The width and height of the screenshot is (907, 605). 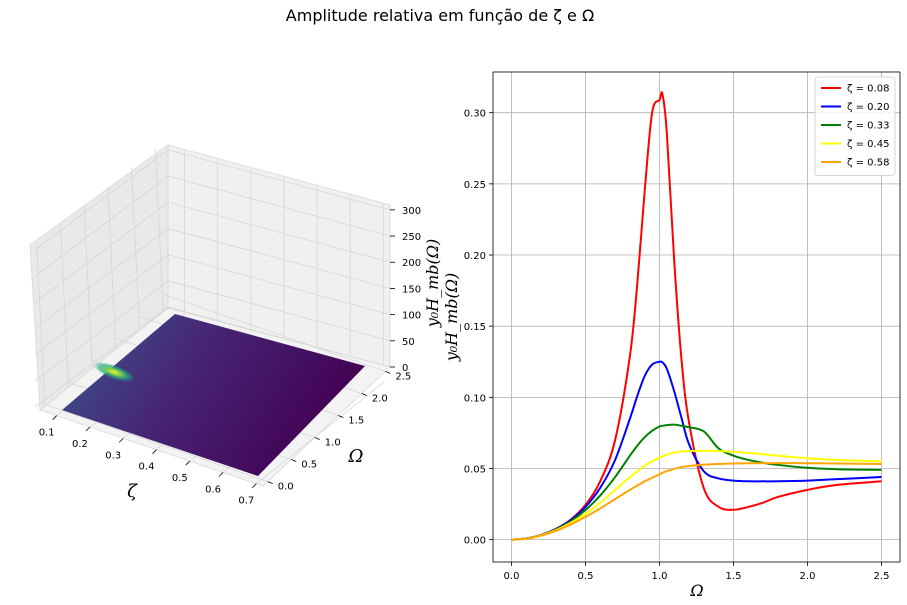 I want to click on surface-mesh-lines, so click(x=213, y=395).